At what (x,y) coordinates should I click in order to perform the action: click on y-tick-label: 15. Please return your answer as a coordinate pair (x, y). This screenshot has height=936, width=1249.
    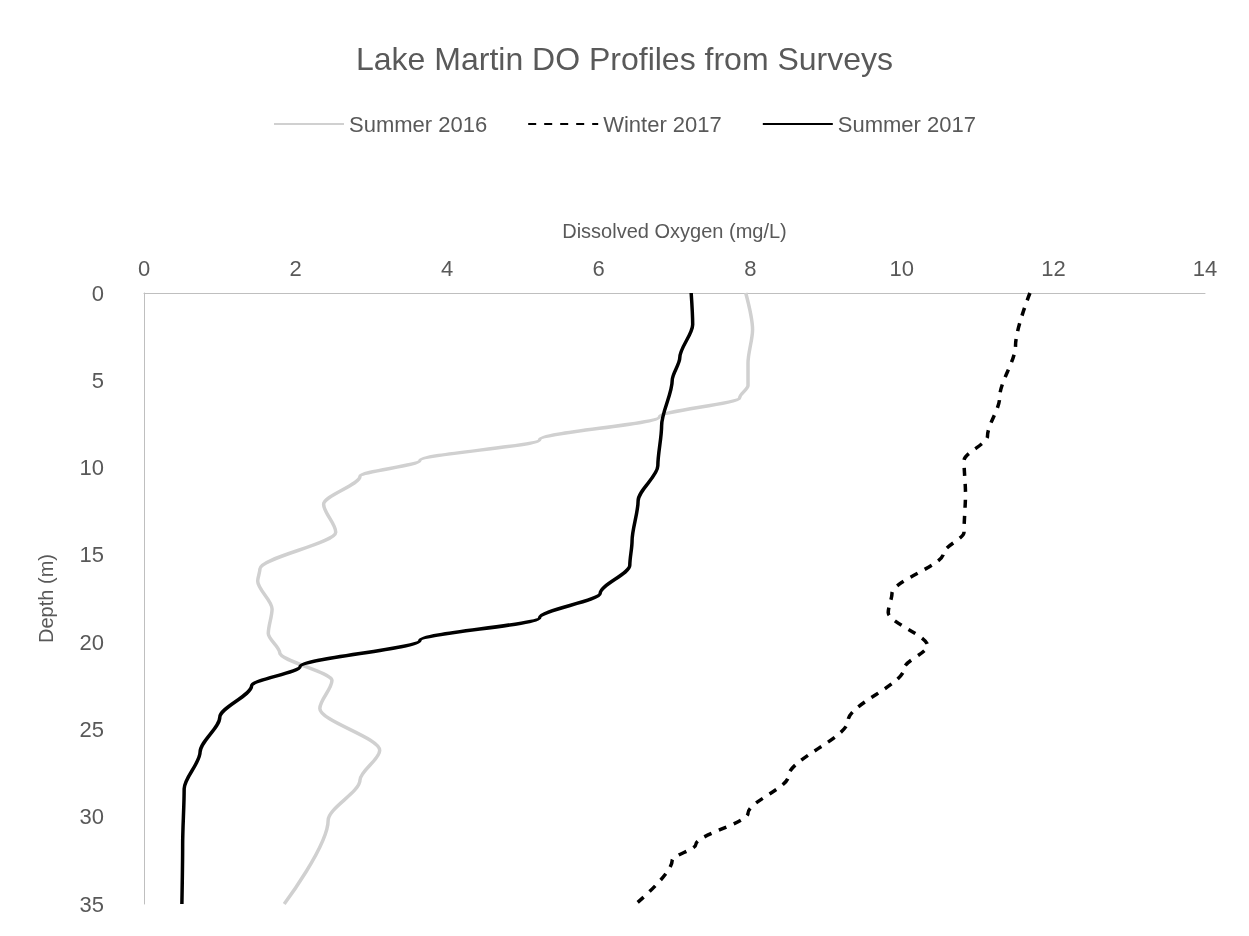
    Looking at the image, I should click on (91, 555).